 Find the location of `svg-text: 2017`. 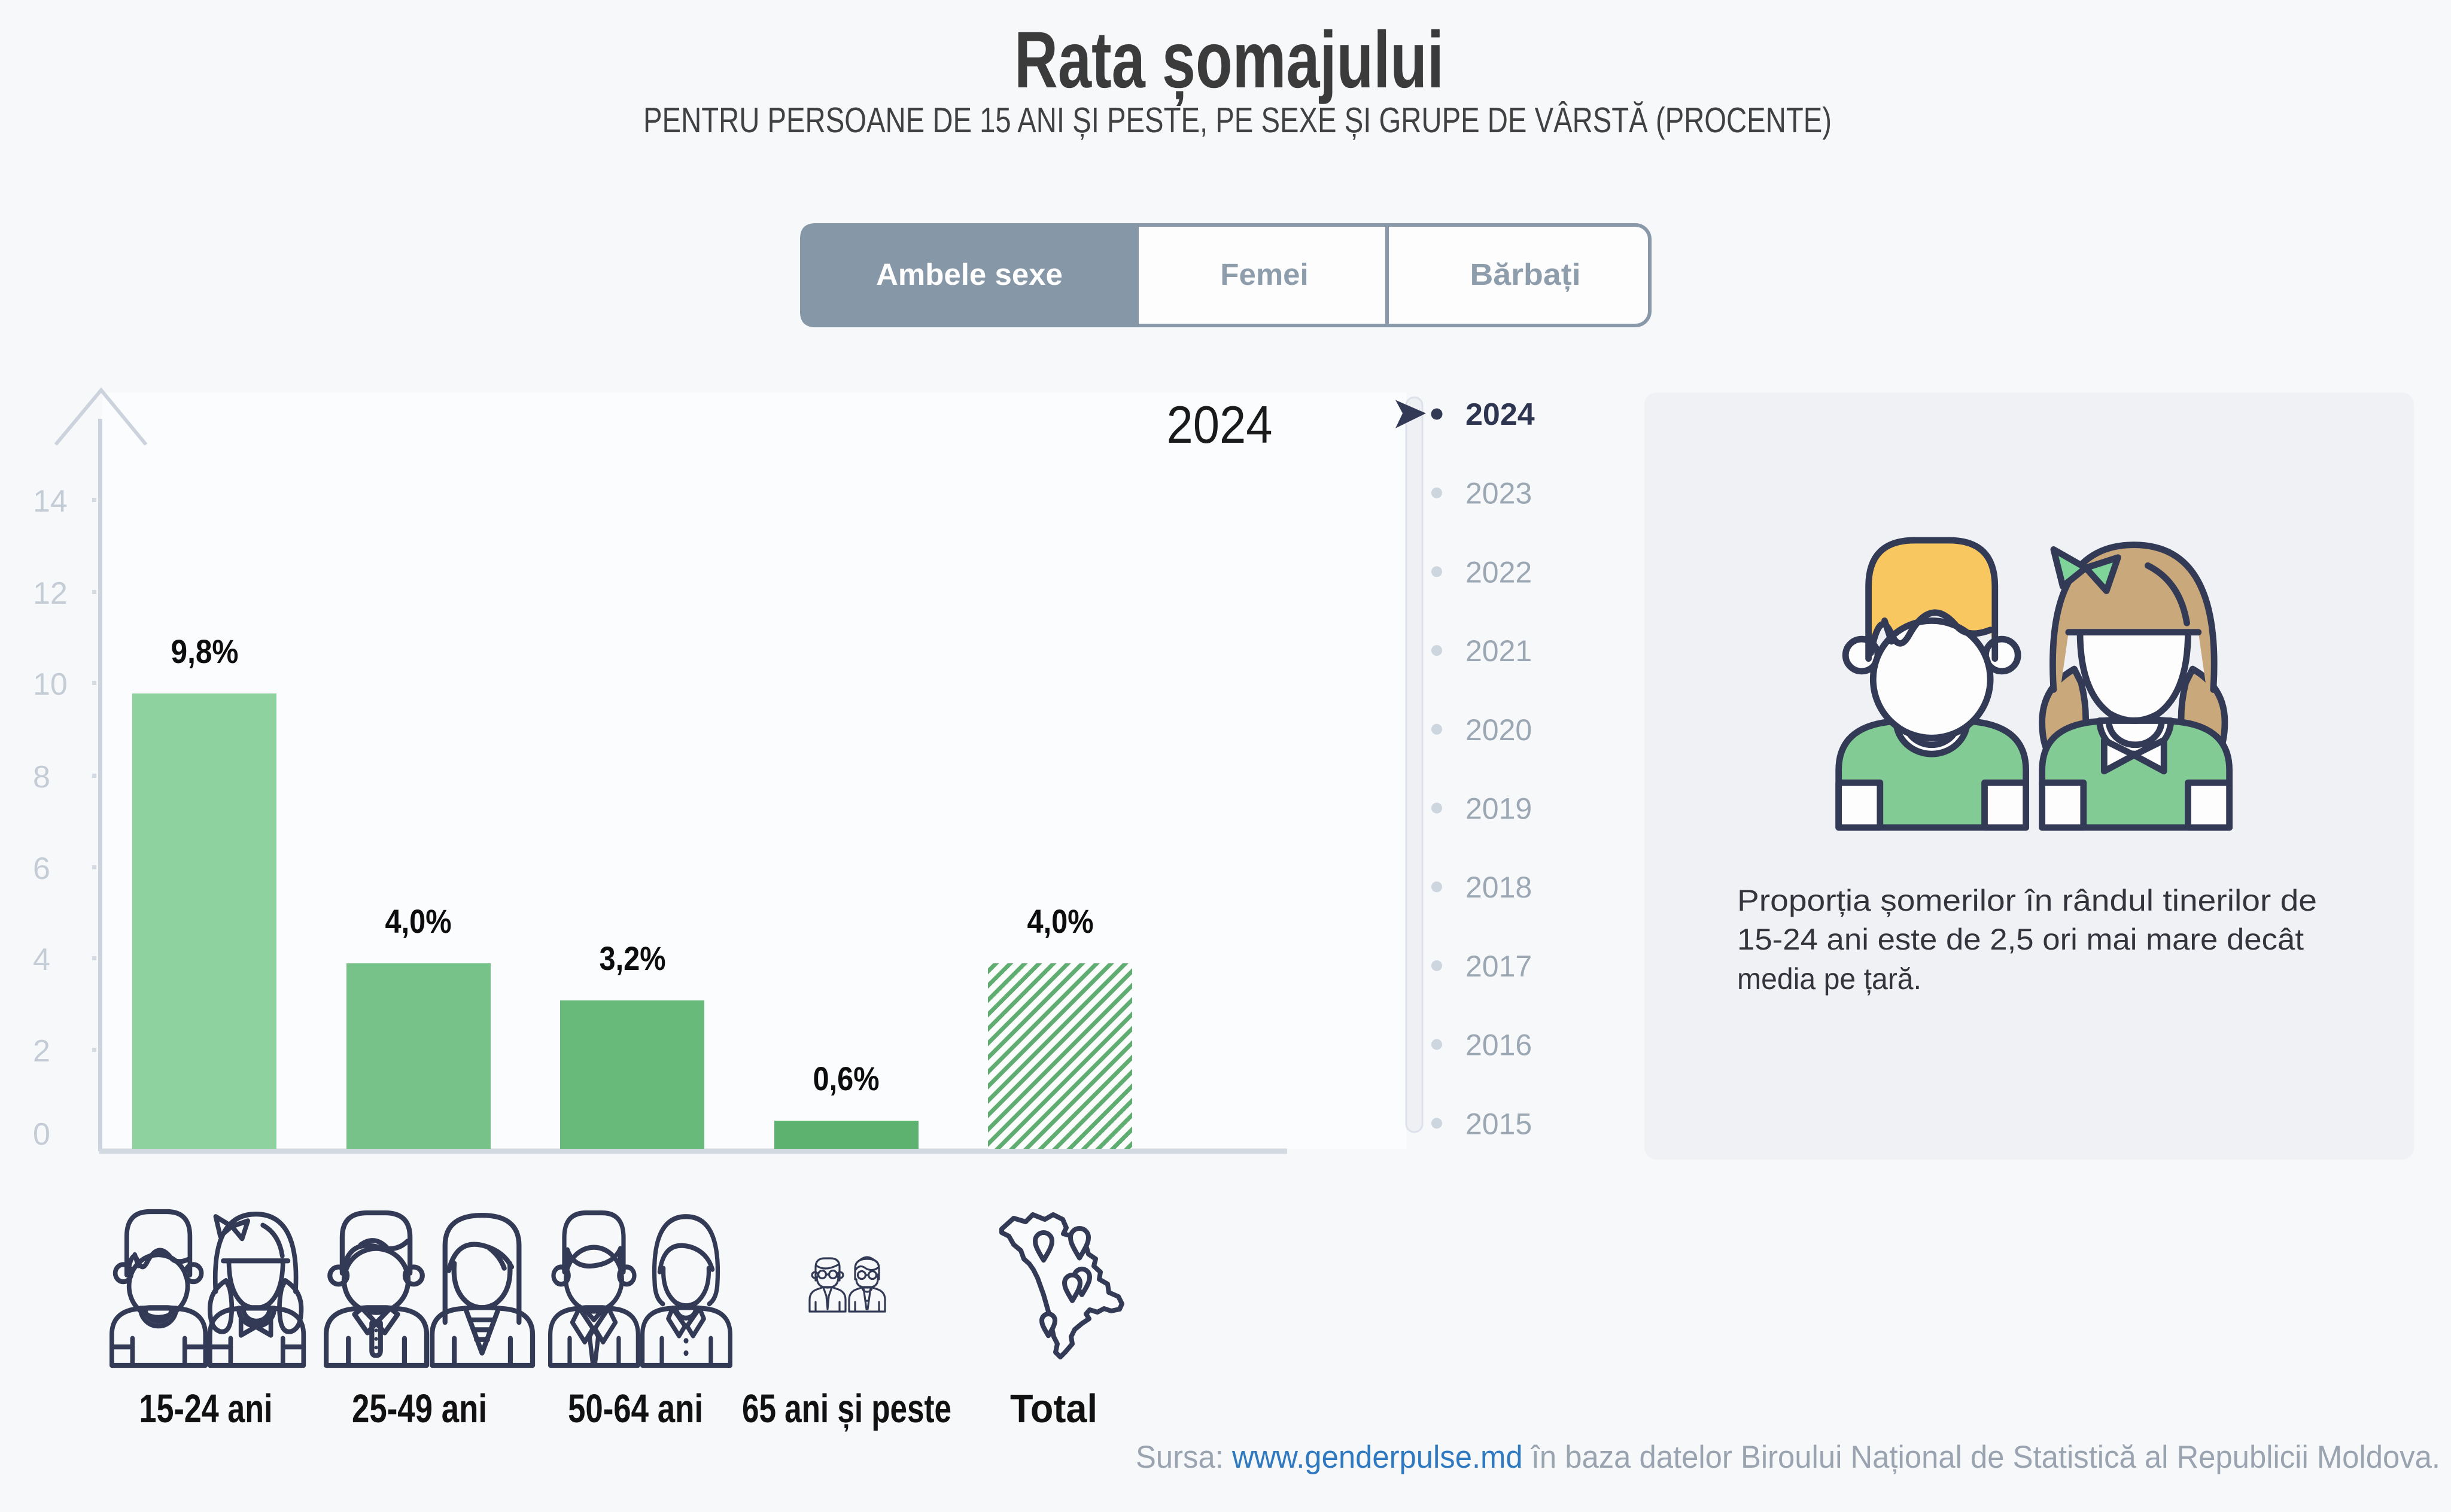

svg-text: 2017 is located at coordinates (1498, 966).